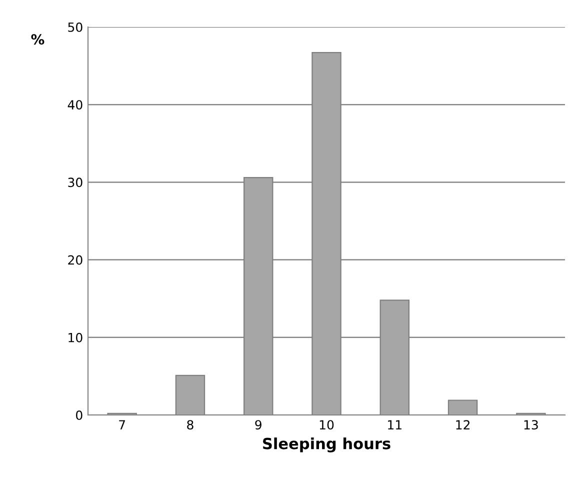  Describe the element at coordinates (258, 425) in the screenshot. I see `x-tick-label: 9` at that location.